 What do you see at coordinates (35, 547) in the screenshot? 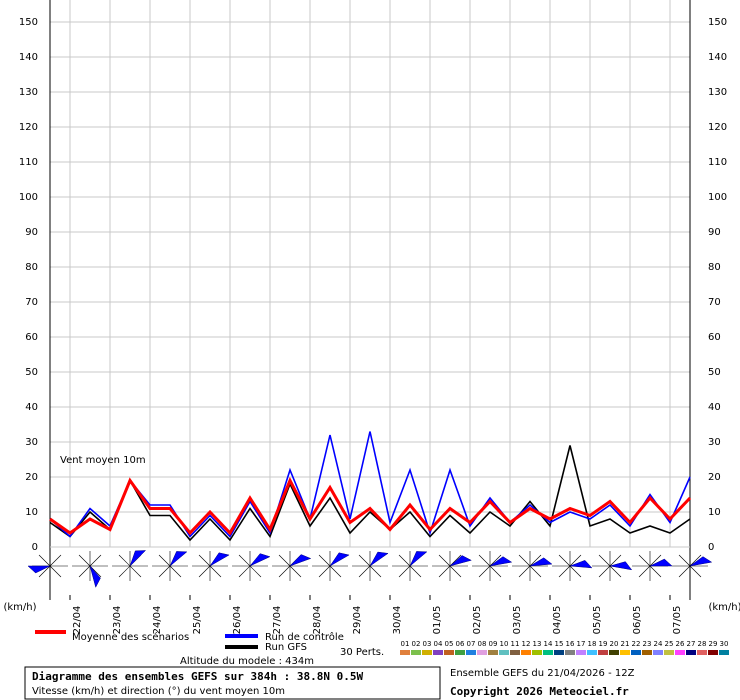
I see `y-tick-label: 0` at bounding box center [35, 547].